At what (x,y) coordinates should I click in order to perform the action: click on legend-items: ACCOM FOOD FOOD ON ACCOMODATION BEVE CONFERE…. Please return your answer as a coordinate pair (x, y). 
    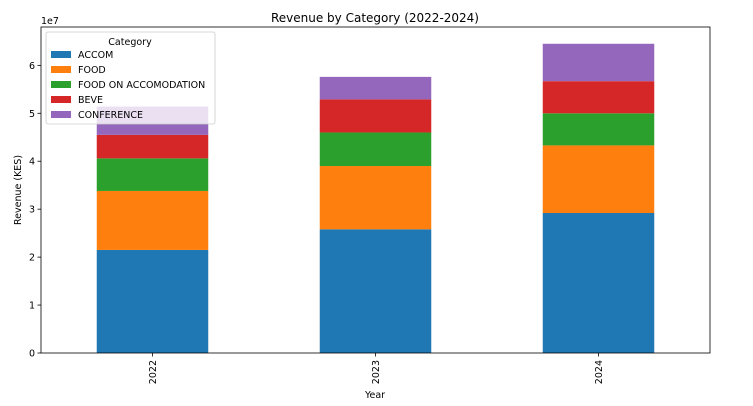
    Looking at the image, I should click on (128, 85).